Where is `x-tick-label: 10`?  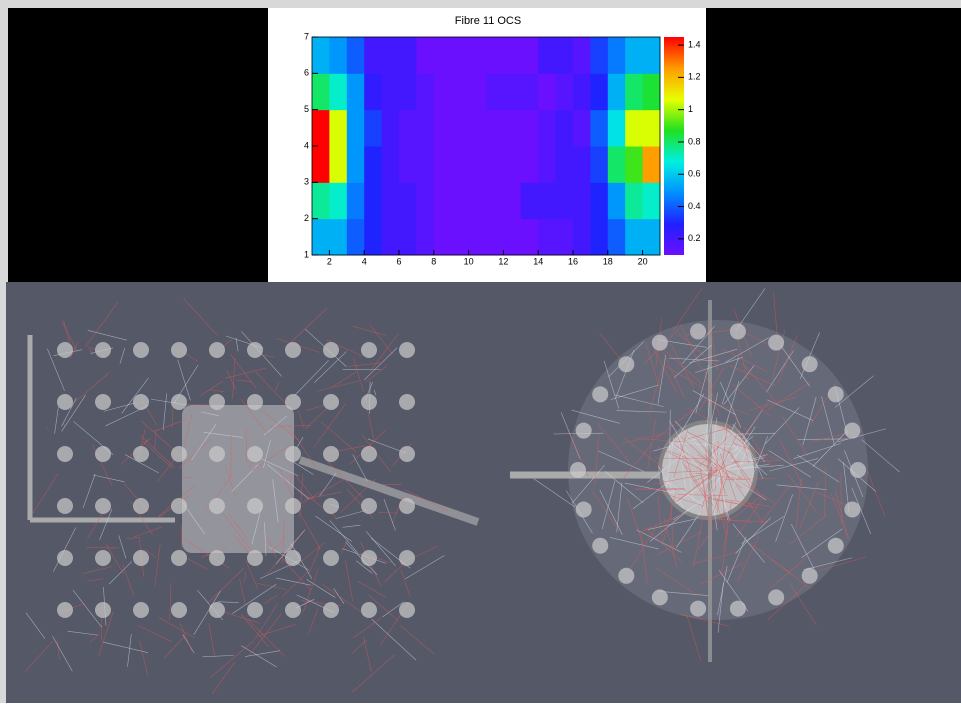
x-tick-label: 10 is located at coordinates (469, 261).